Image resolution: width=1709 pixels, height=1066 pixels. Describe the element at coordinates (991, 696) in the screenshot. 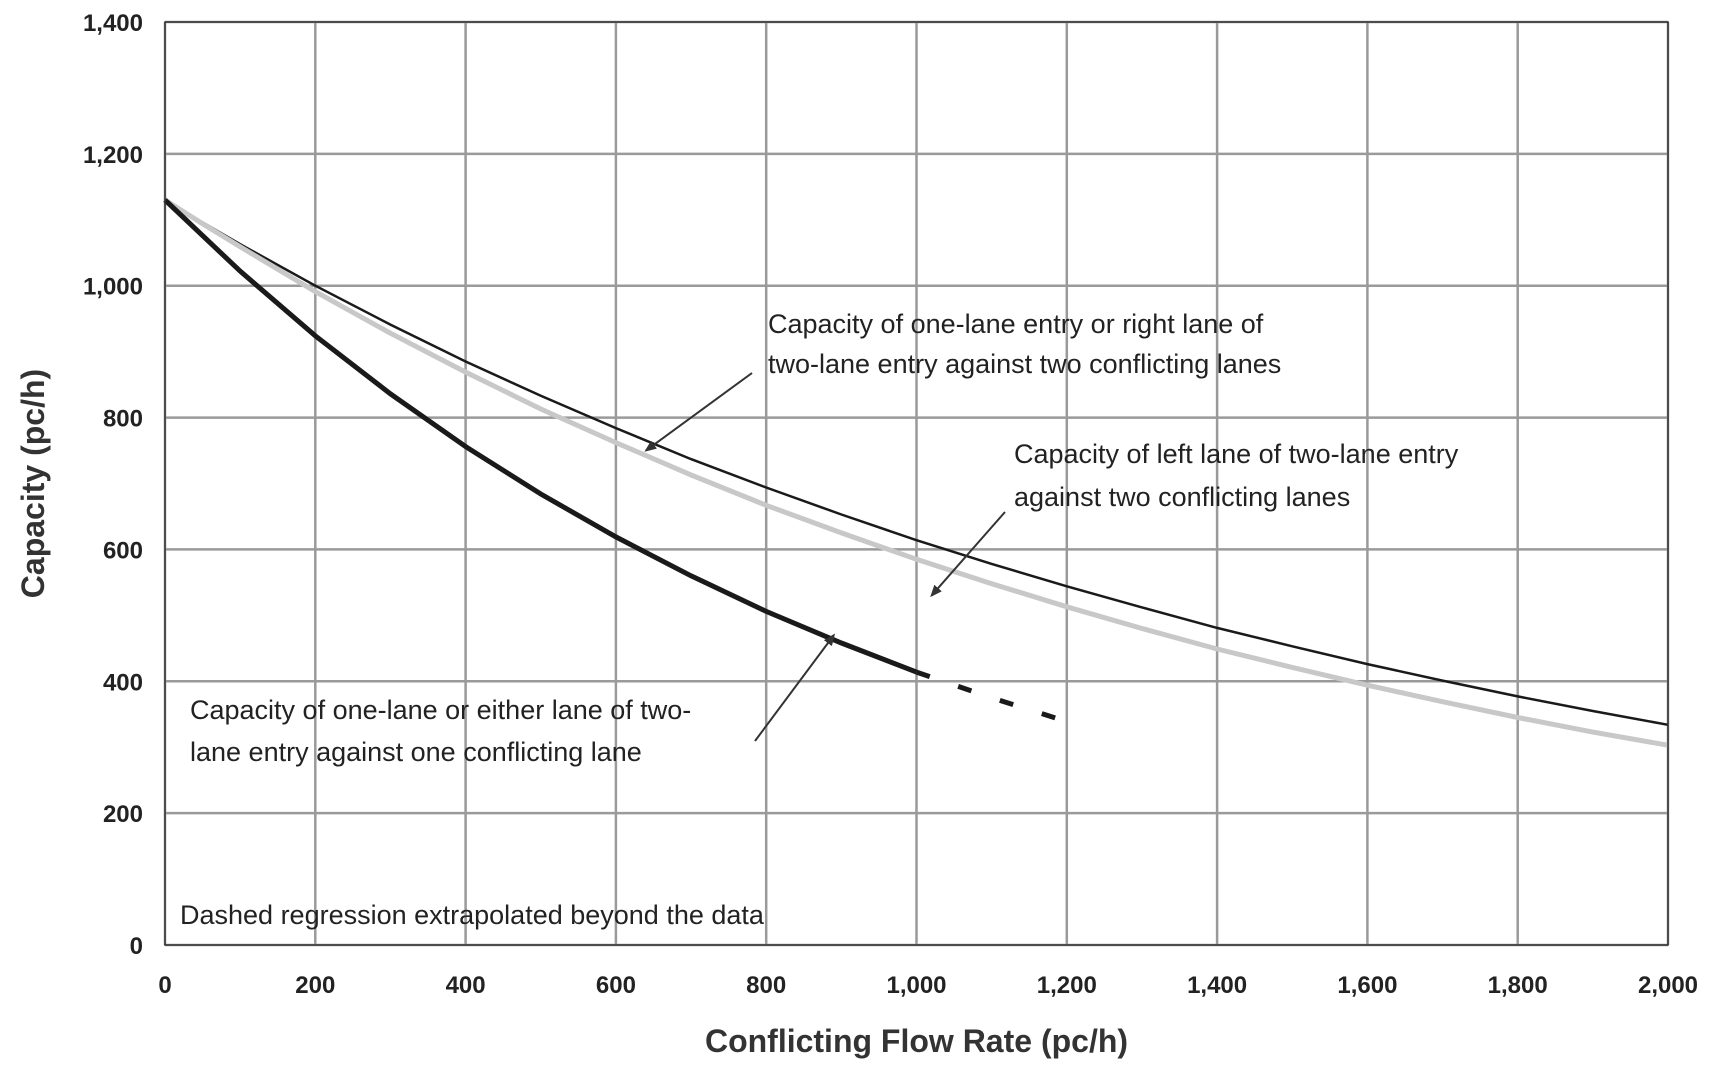

I see `series-line-one-conflicting-lane-dashed` at that location.